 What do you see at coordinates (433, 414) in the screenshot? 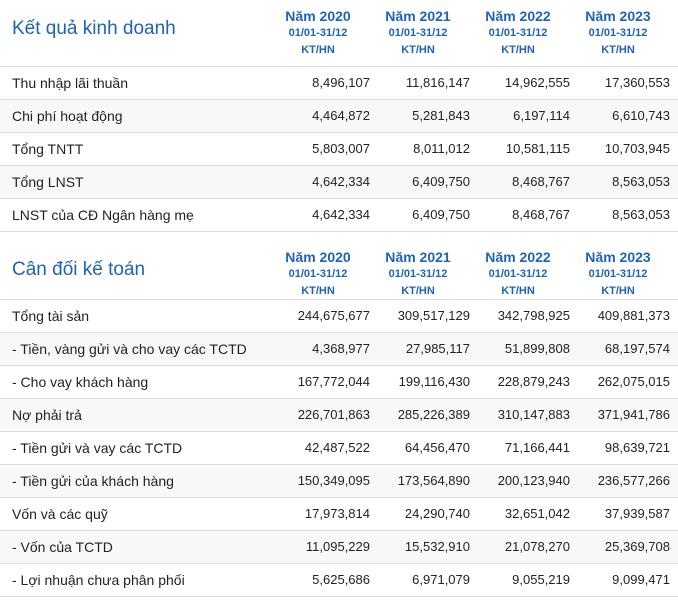
I see `cell-value: 285,226,389` at bounding box center [433, 414].